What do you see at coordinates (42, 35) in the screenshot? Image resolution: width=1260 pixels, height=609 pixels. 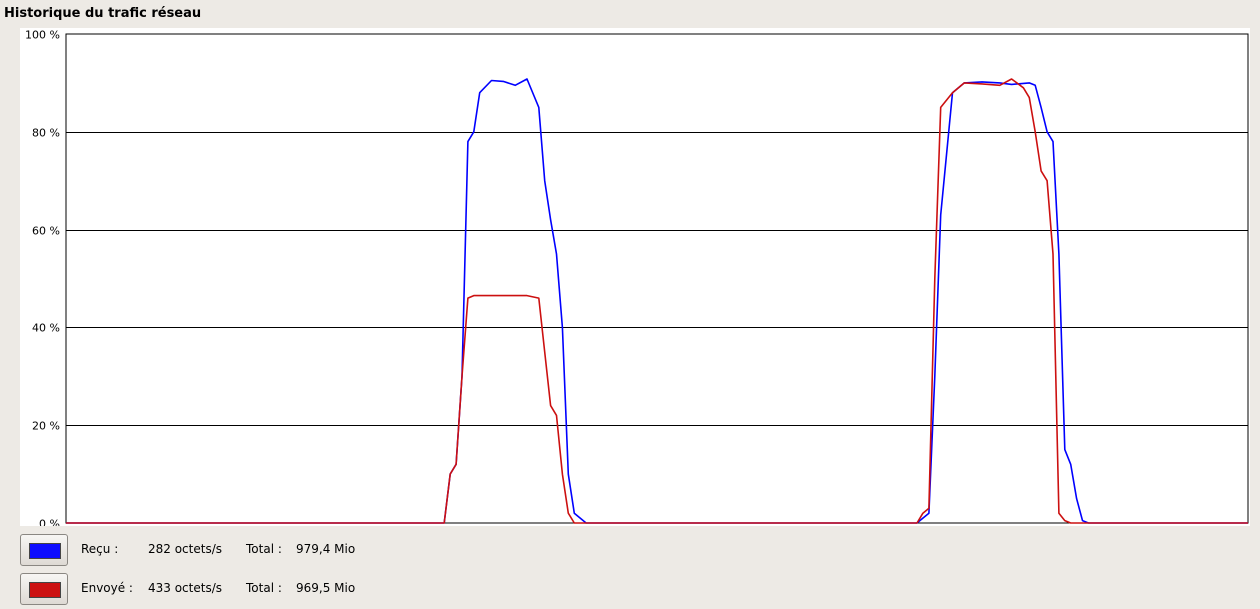 I see `y-tick-label: 100 %` at bounding box center [42, 35].